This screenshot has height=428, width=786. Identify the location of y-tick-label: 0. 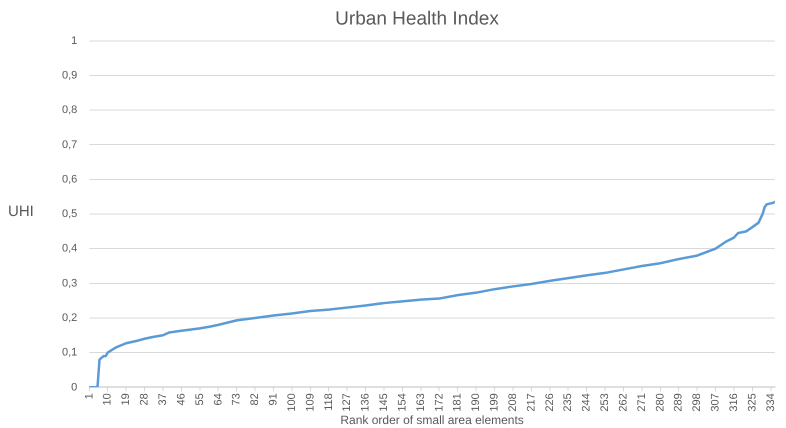
(74, 387).